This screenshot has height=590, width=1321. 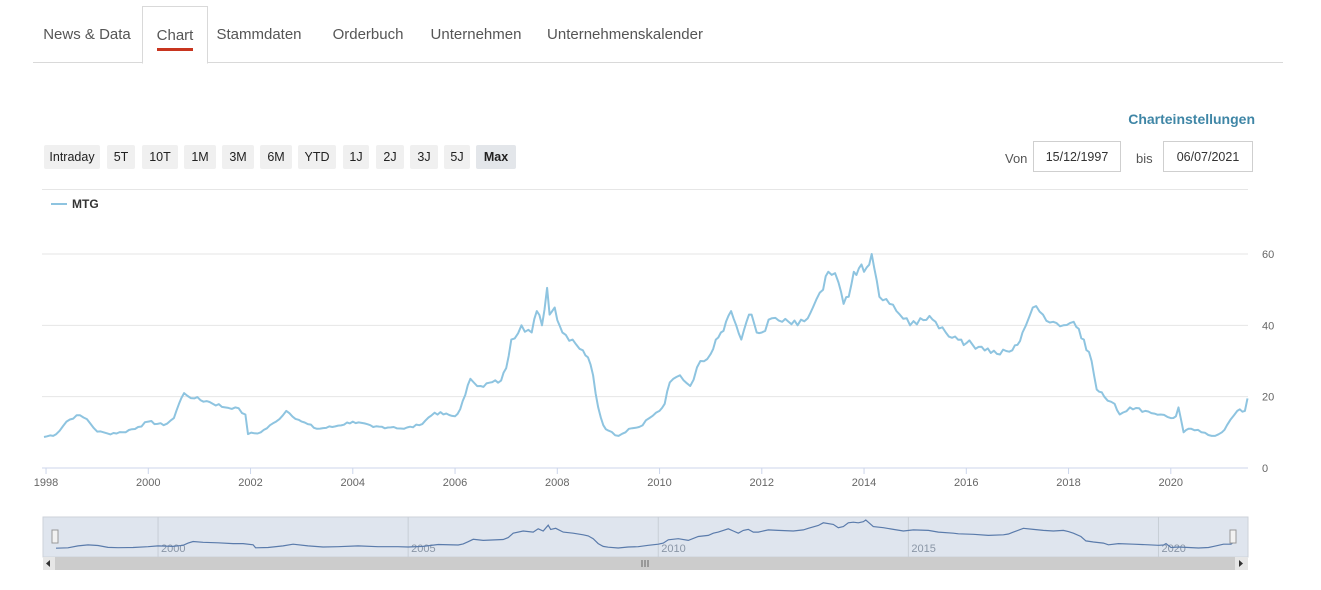 What do you see at coordinates (1173, 549) in the screenshot?
I see `navigator-tick-label: 2020` at bounding box center [1173, 549].